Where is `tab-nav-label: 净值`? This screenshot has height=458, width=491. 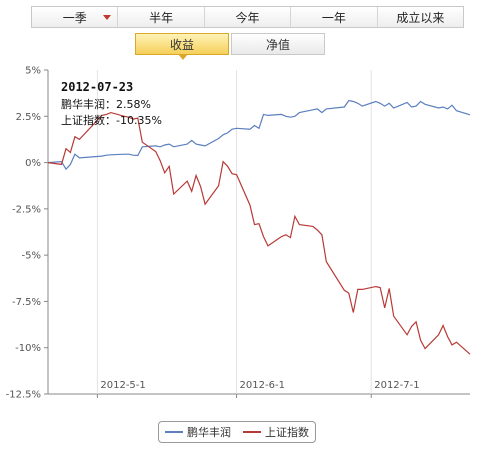 tab-nav-label: 净值 is located at coordinates (277, 44).